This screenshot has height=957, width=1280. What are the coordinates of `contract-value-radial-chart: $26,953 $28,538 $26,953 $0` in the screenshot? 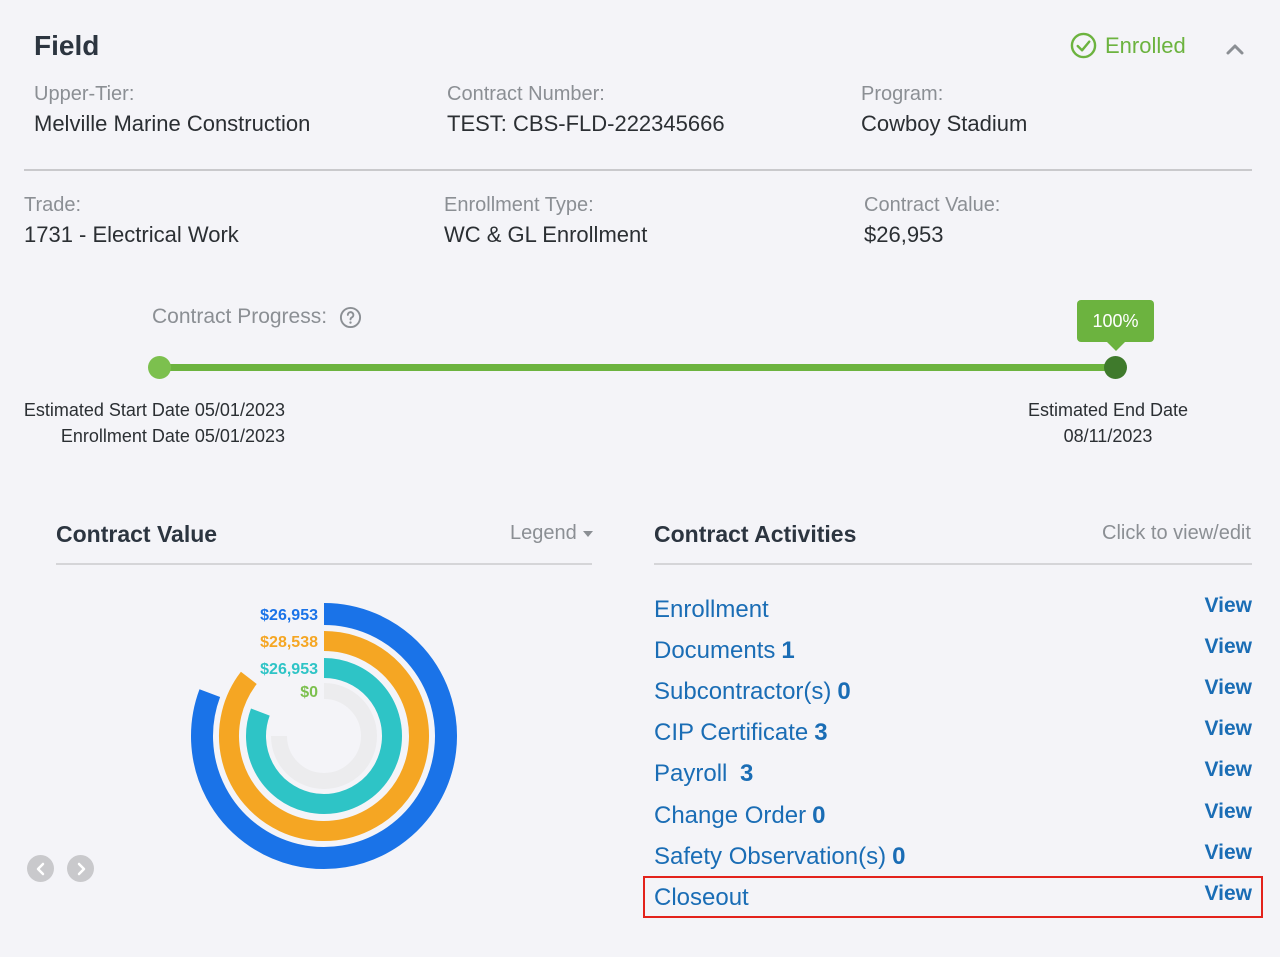 It's located at (324, 736).